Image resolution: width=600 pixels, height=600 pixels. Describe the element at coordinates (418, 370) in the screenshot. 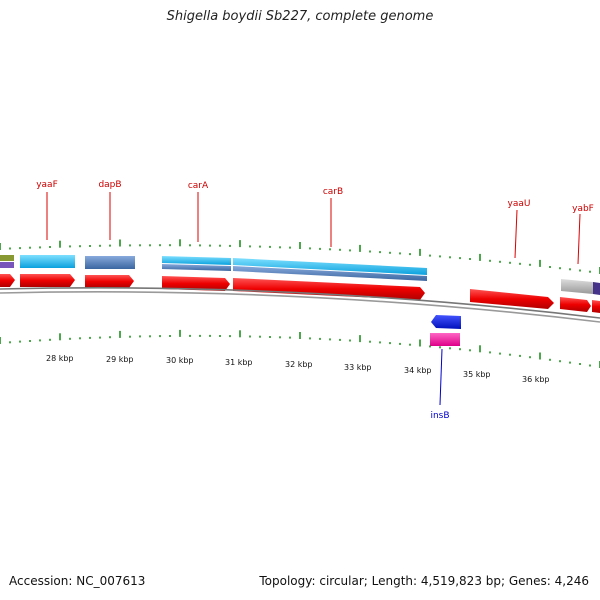

I see `kbp-label: 34 kbp` at that location.